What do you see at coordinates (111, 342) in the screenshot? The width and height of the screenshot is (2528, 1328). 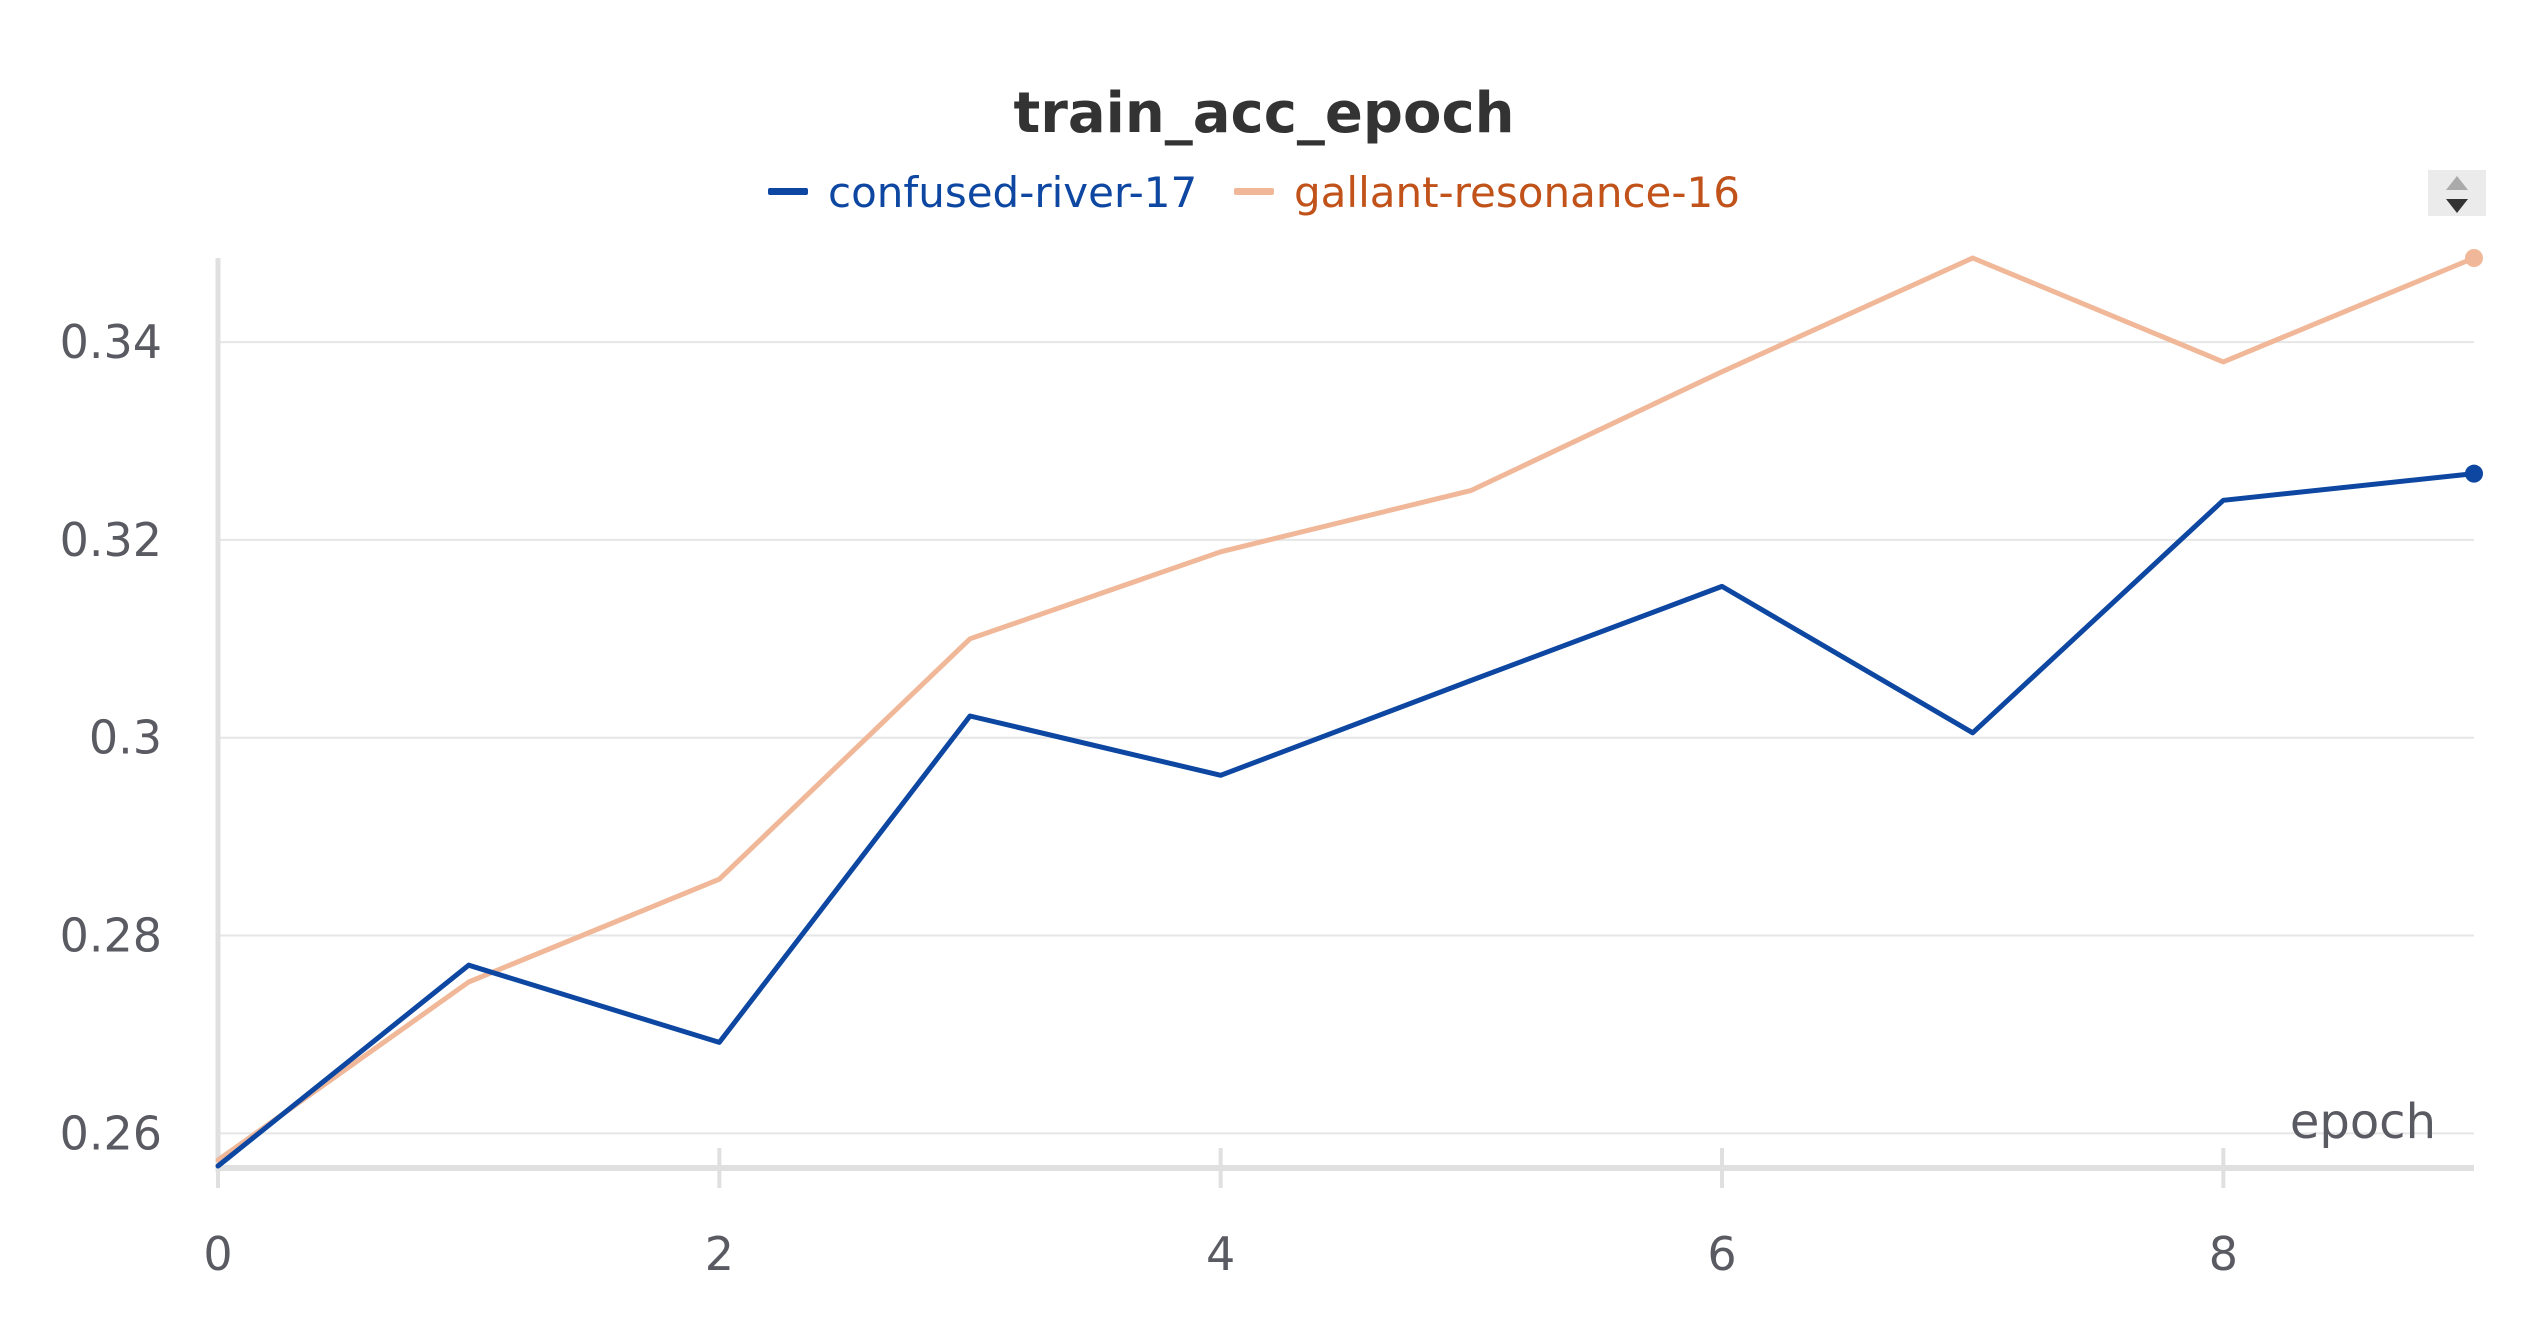 I see `y-tick-label: 0.34` at bounding box center [111, 342].